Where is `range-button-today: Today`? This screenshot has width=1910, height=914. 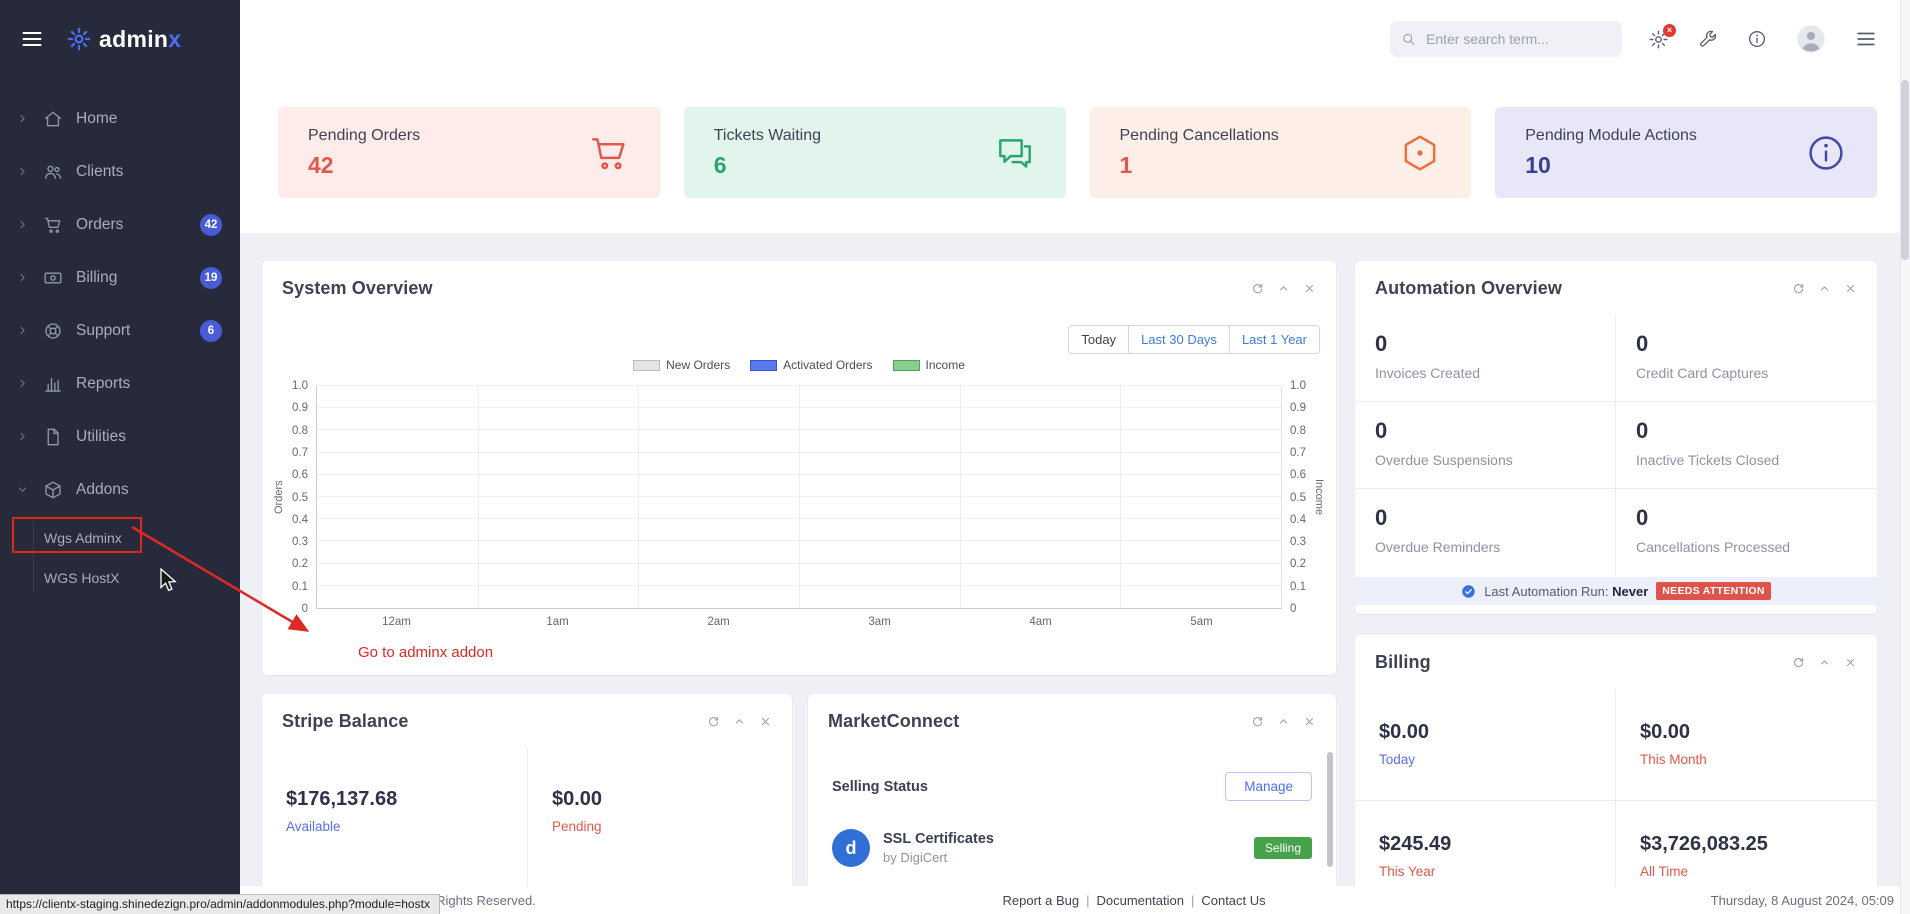 range-button-today: Today is located at coordinates (1099, 339).